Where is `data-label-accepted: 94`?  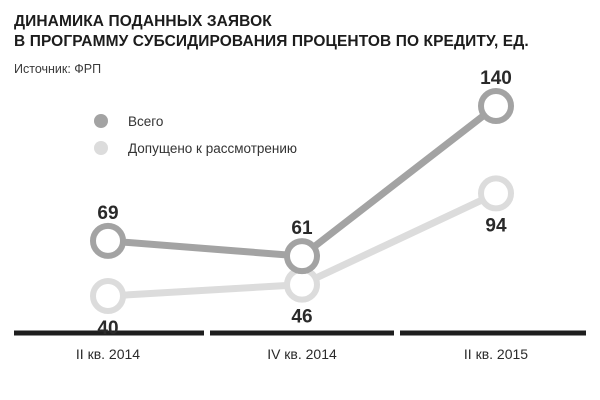 data-label-accepted: 94 is located at coordinates (496, 225).